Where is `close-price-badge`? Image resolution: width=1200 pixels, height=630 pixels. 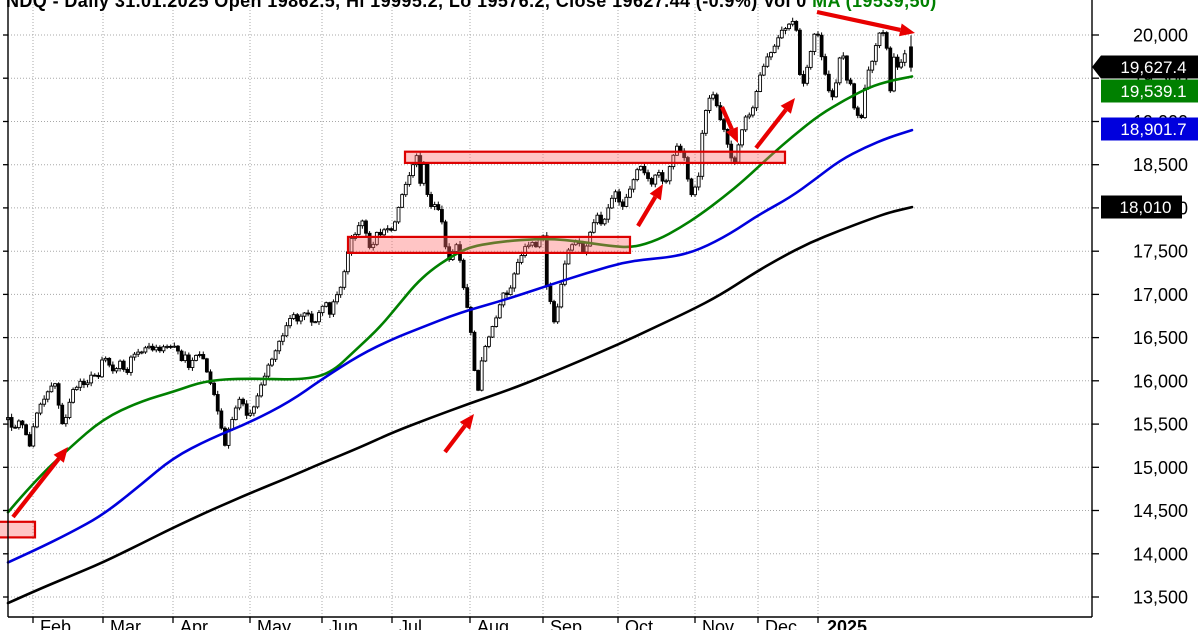 close-price-badge is located at coordinates (1145, 67).